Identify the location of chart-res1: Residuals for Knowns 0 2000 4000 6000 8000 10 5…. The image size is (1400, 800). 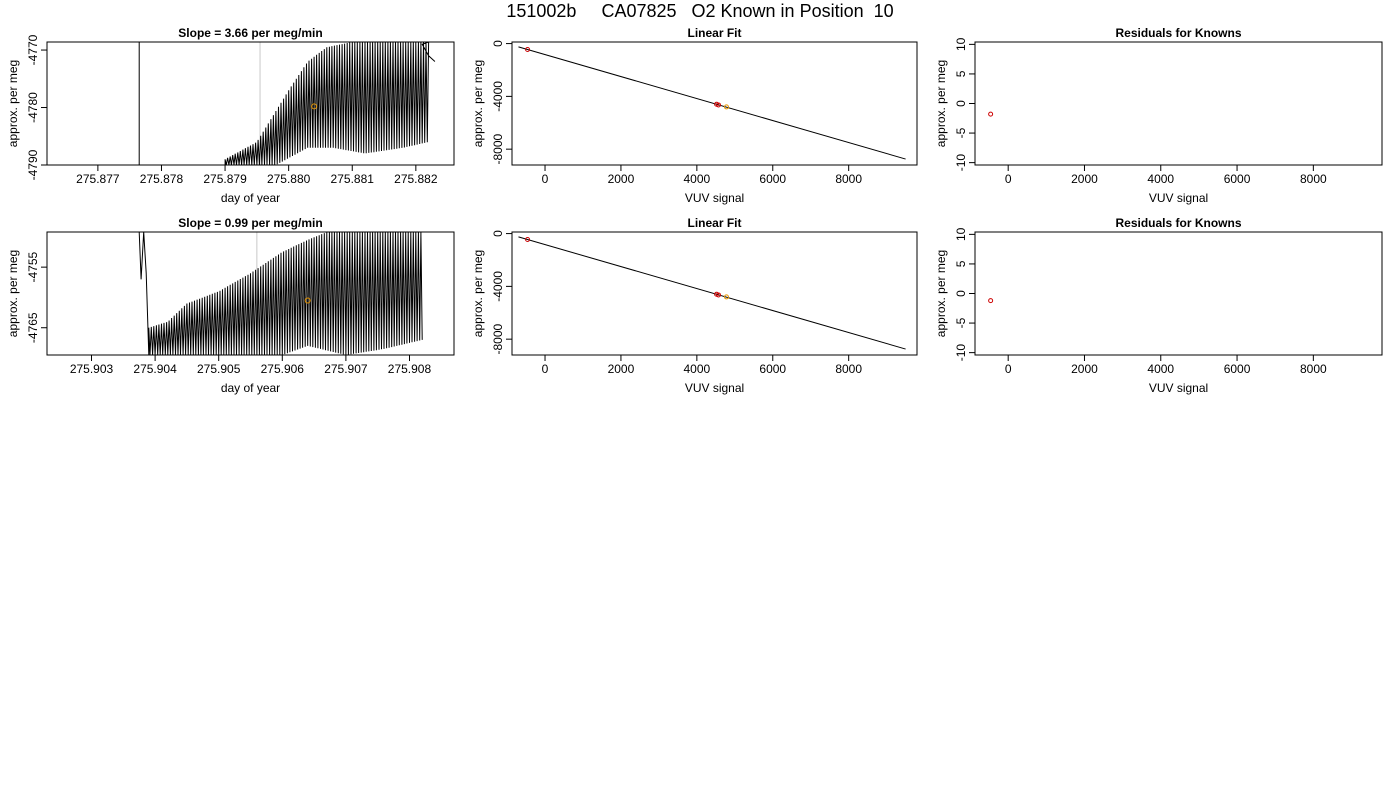
(1158, 115).